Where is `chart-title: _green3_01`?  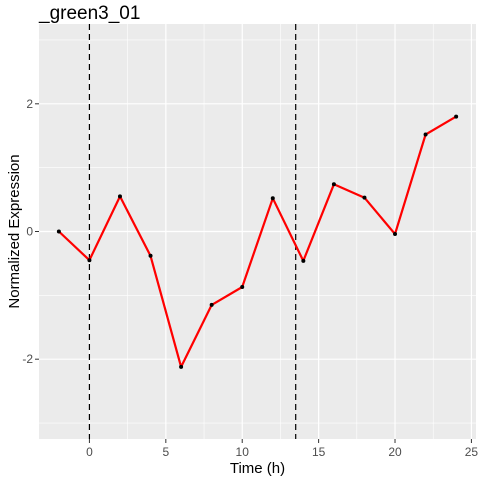 chart-title: _green3_01 is located at coordinates (89, 13).